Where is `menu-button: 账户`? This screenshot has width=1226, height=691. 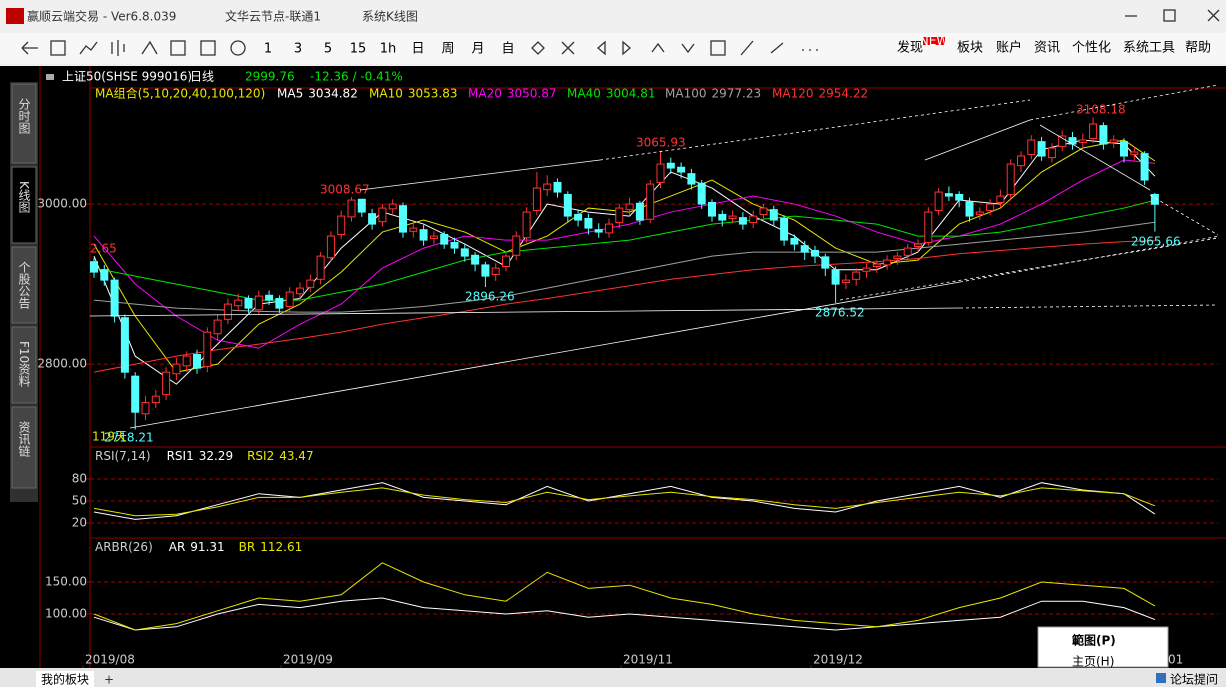 menu-button: 账户 is located at coordinates (1009, 48).